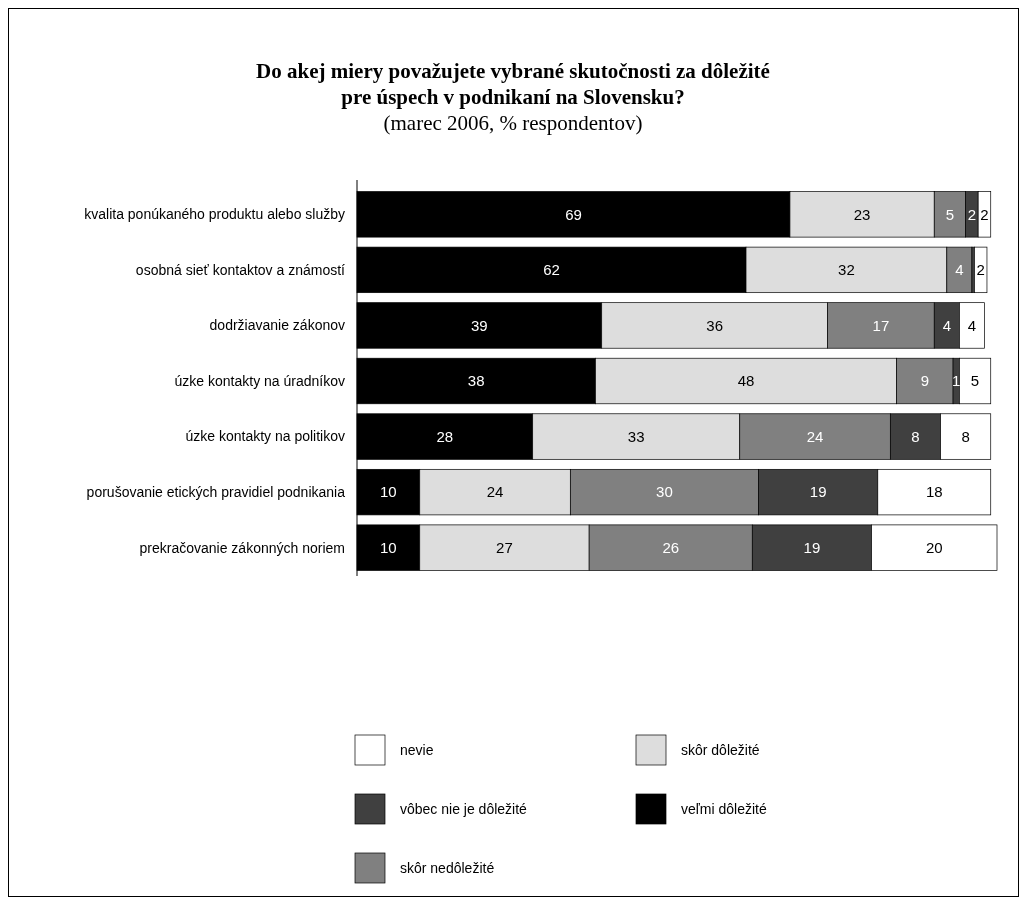 The height and width of the screenshot is (905, 1027). What do you see at coordinates (714, 325) in the screenshot?
I see `data-label: 36` at bounding box center [714, 325].